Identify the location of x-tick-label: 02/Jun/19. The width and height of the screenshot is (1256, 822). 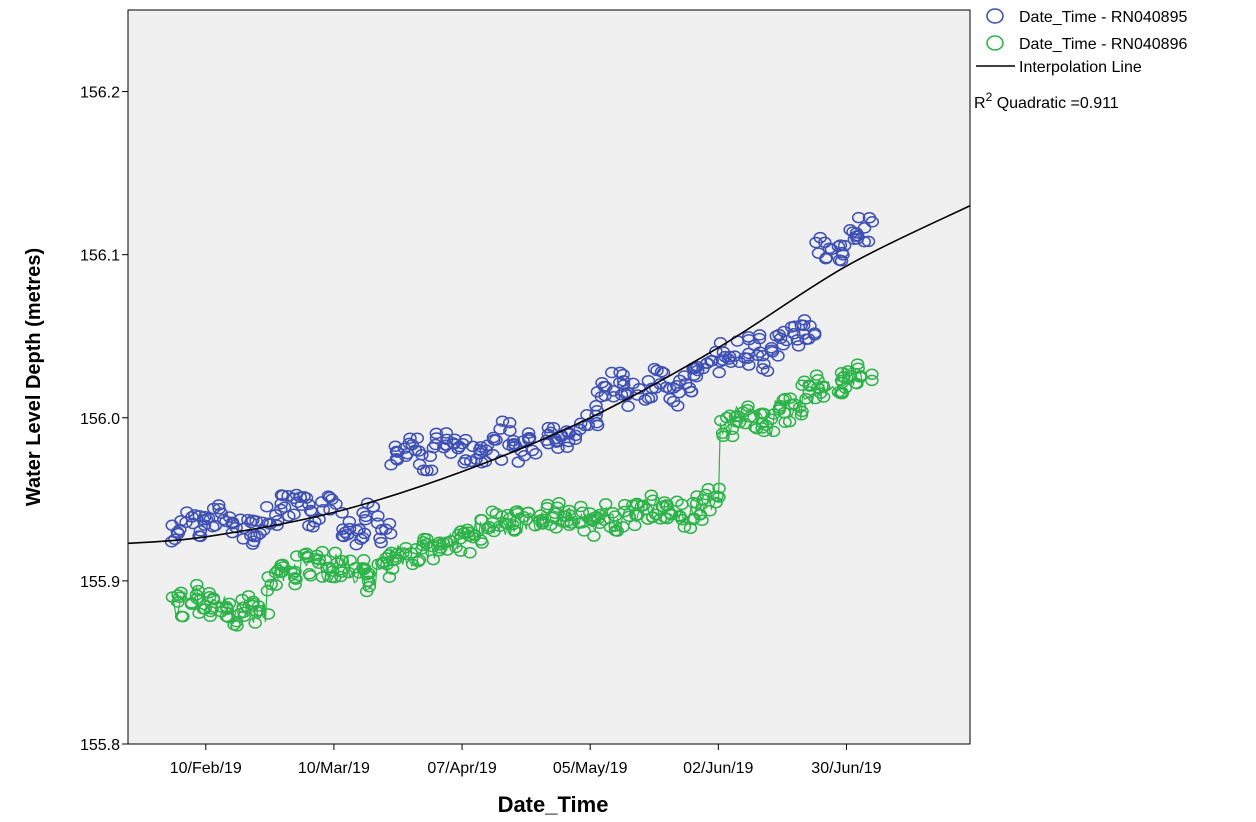
(718, 768).